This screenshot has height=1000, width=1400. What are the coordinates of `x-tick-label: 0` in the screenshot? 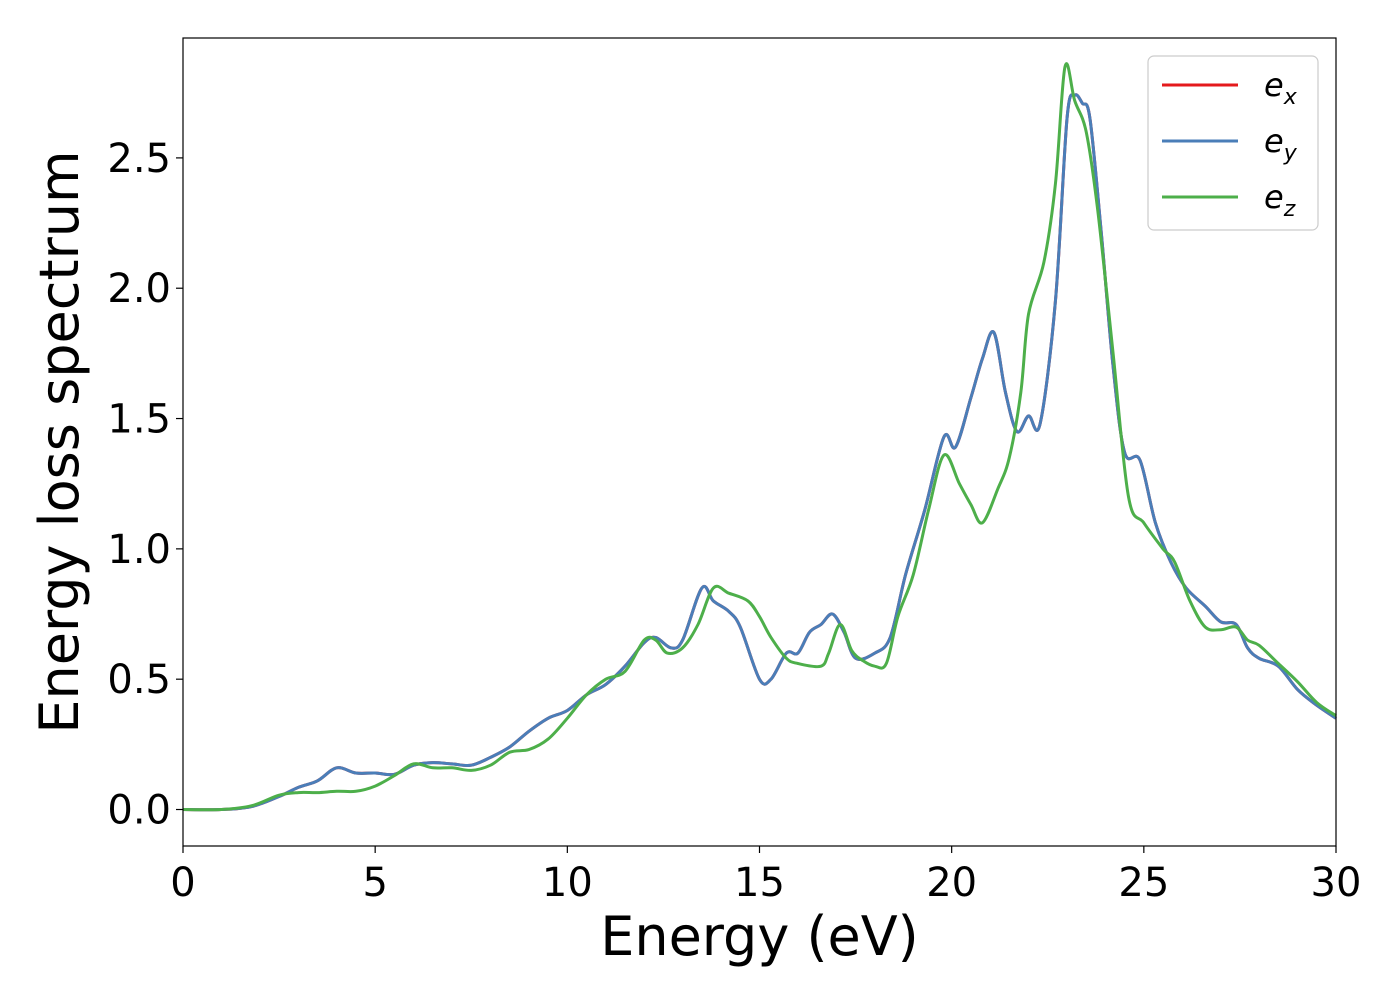 It's located at (182, 883).